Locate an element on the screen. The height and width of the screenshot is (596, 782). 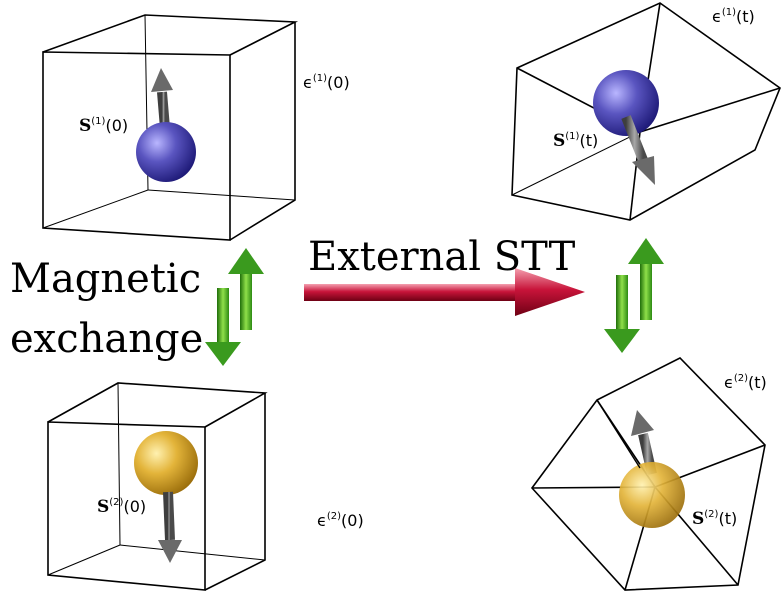
stt-arrow is located at coordinates (444, 292).